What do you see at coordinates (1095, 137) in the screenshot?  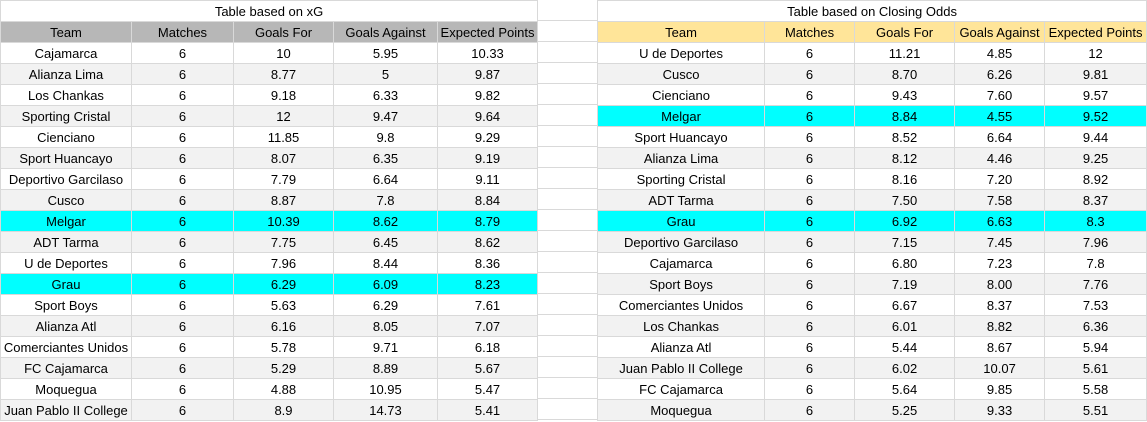 I see `cell-expected-points: 9.44` at bounding box center [1095, 137].